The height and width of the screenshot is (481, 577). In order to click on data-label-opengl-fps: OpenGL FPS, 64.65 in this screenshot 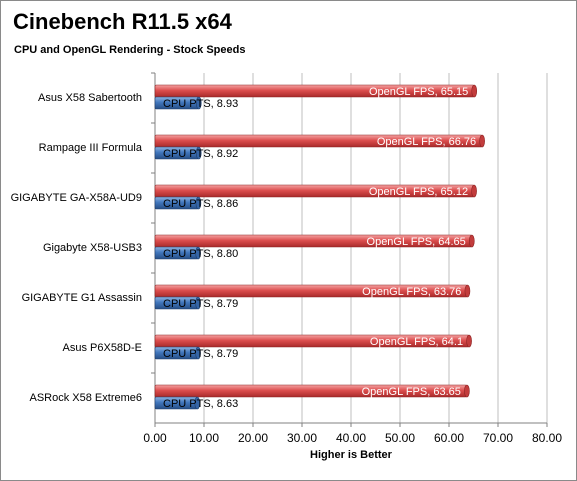, I will do `click(416, 242)`.